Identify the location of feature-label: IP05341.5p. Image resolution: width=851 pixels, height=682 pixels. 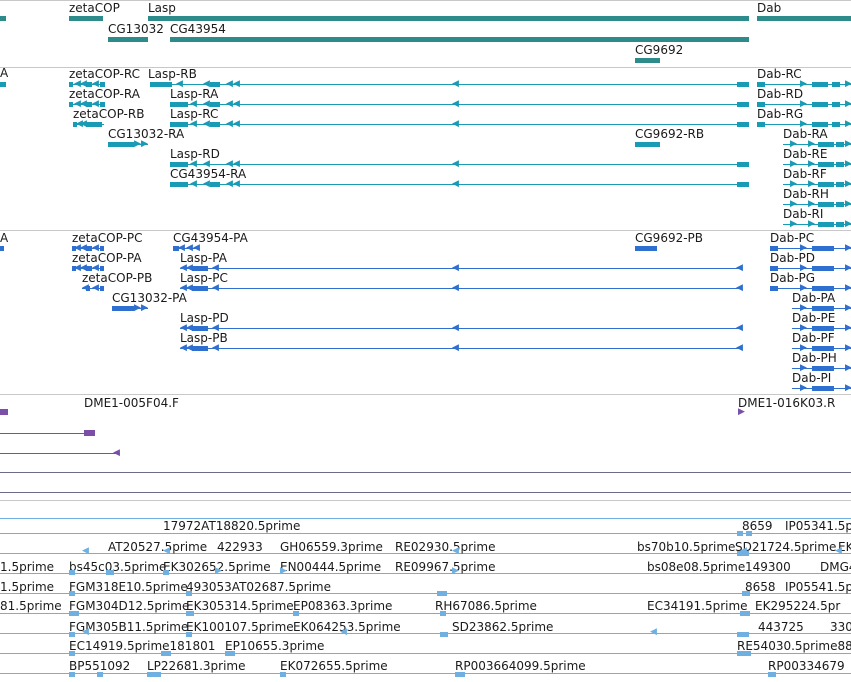
(818, 526).